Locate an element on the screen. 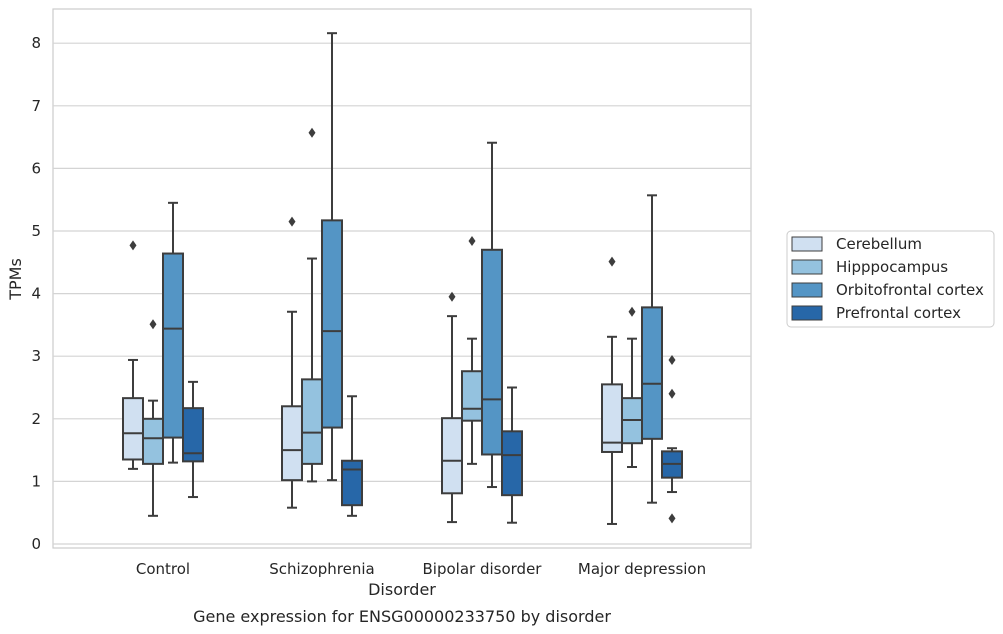 The height and width of the screenshot is (634, 1003). y-tick-label: 6 is located at coordinates (36, 168).